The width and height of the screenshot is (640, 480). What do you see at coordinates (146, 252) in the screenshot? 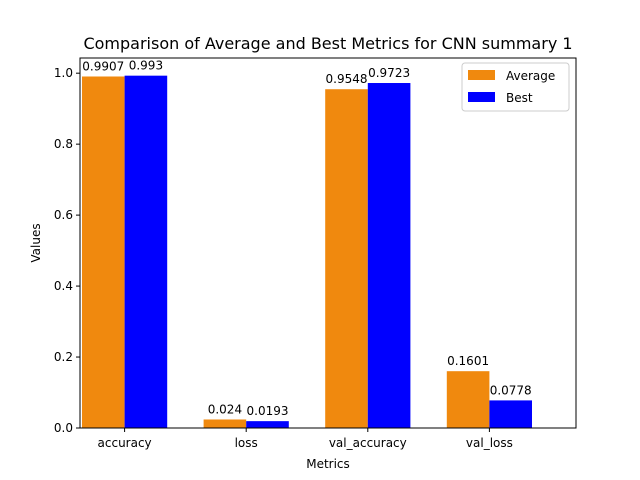
I see `bar-best-accuracy` at bounding box center [146, 252].